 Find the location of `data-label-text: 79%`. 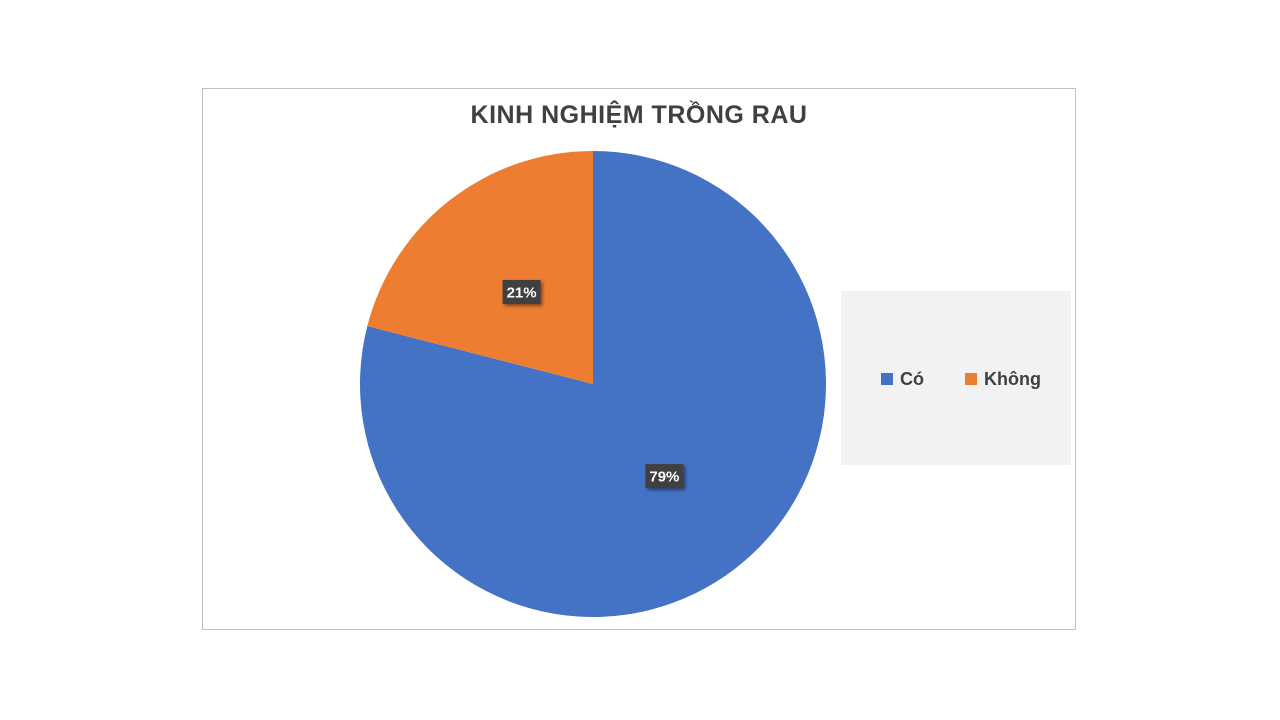

data-label-text: 79% is located at coordinates (664, 477).